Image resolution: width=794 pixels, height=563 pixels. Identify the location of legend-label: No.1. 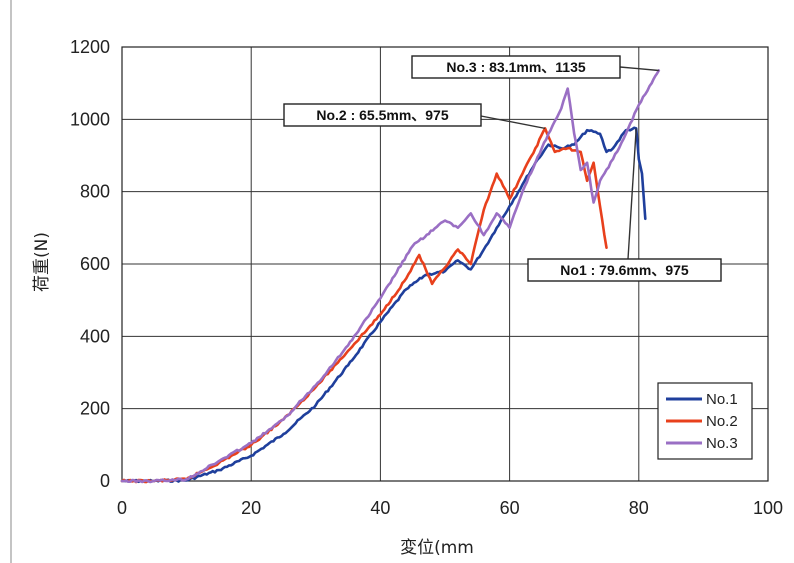
(722, 399).